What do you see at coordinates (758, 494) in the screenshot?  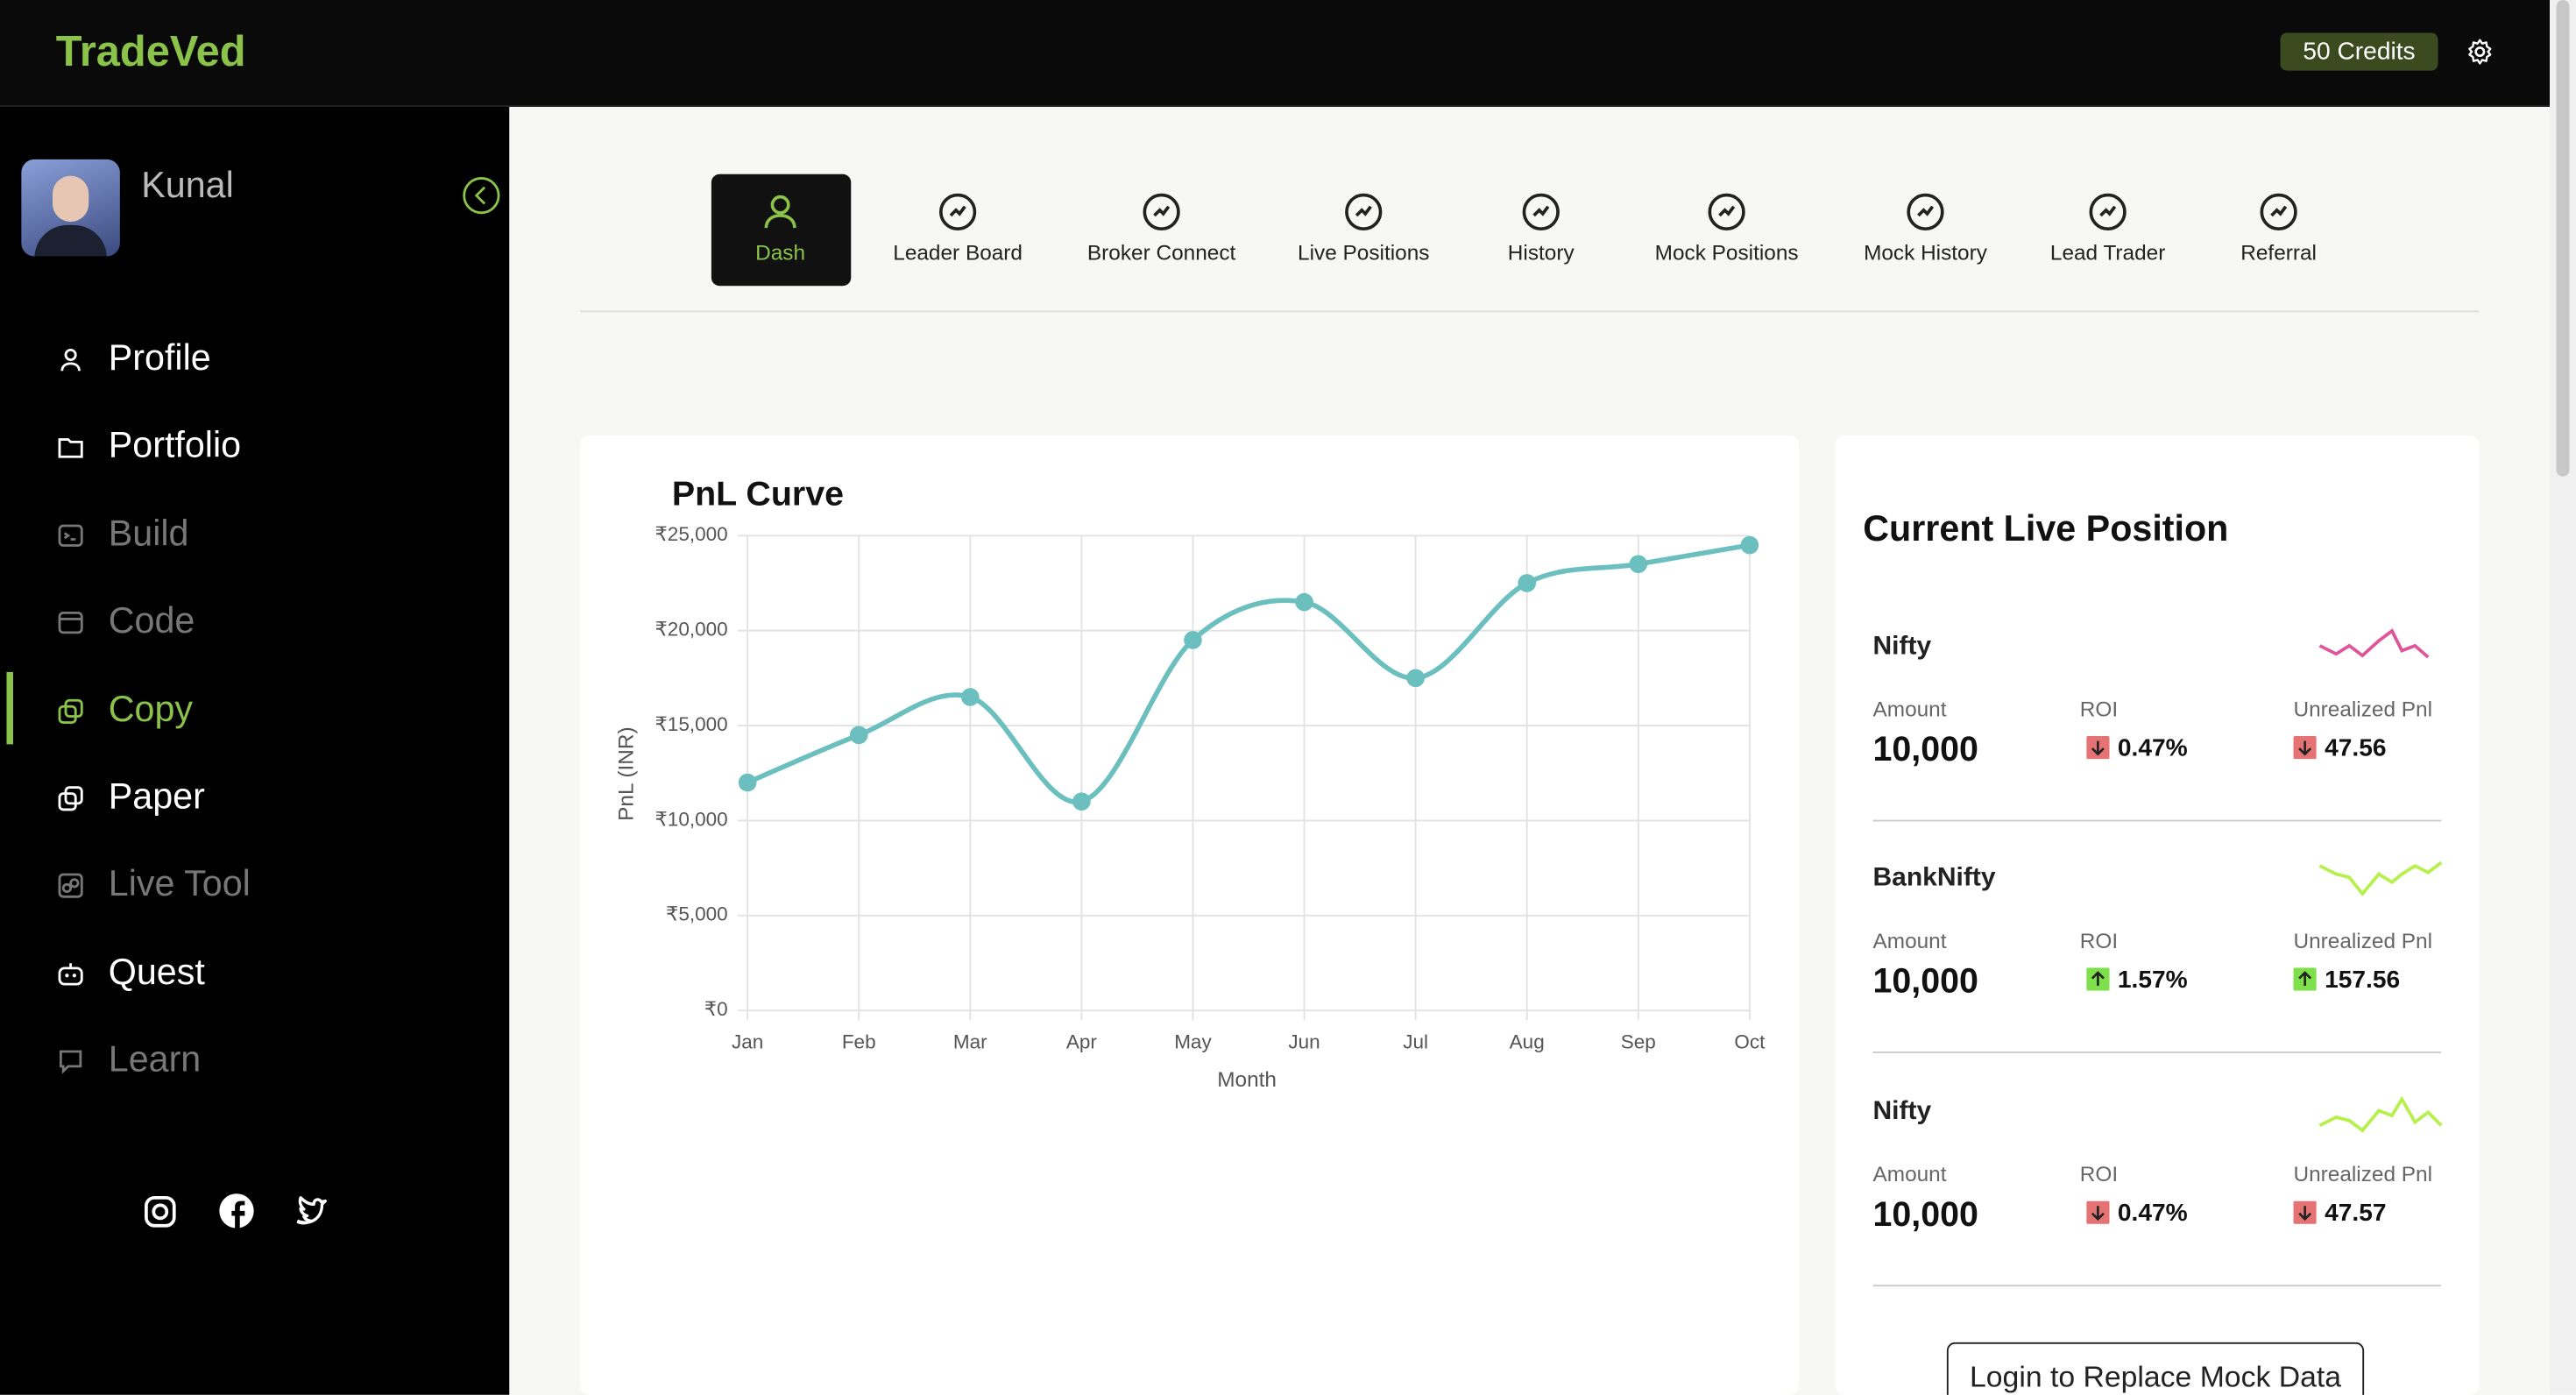 I see `chart-title: PnL Curve` at bounding box center [758, 494].